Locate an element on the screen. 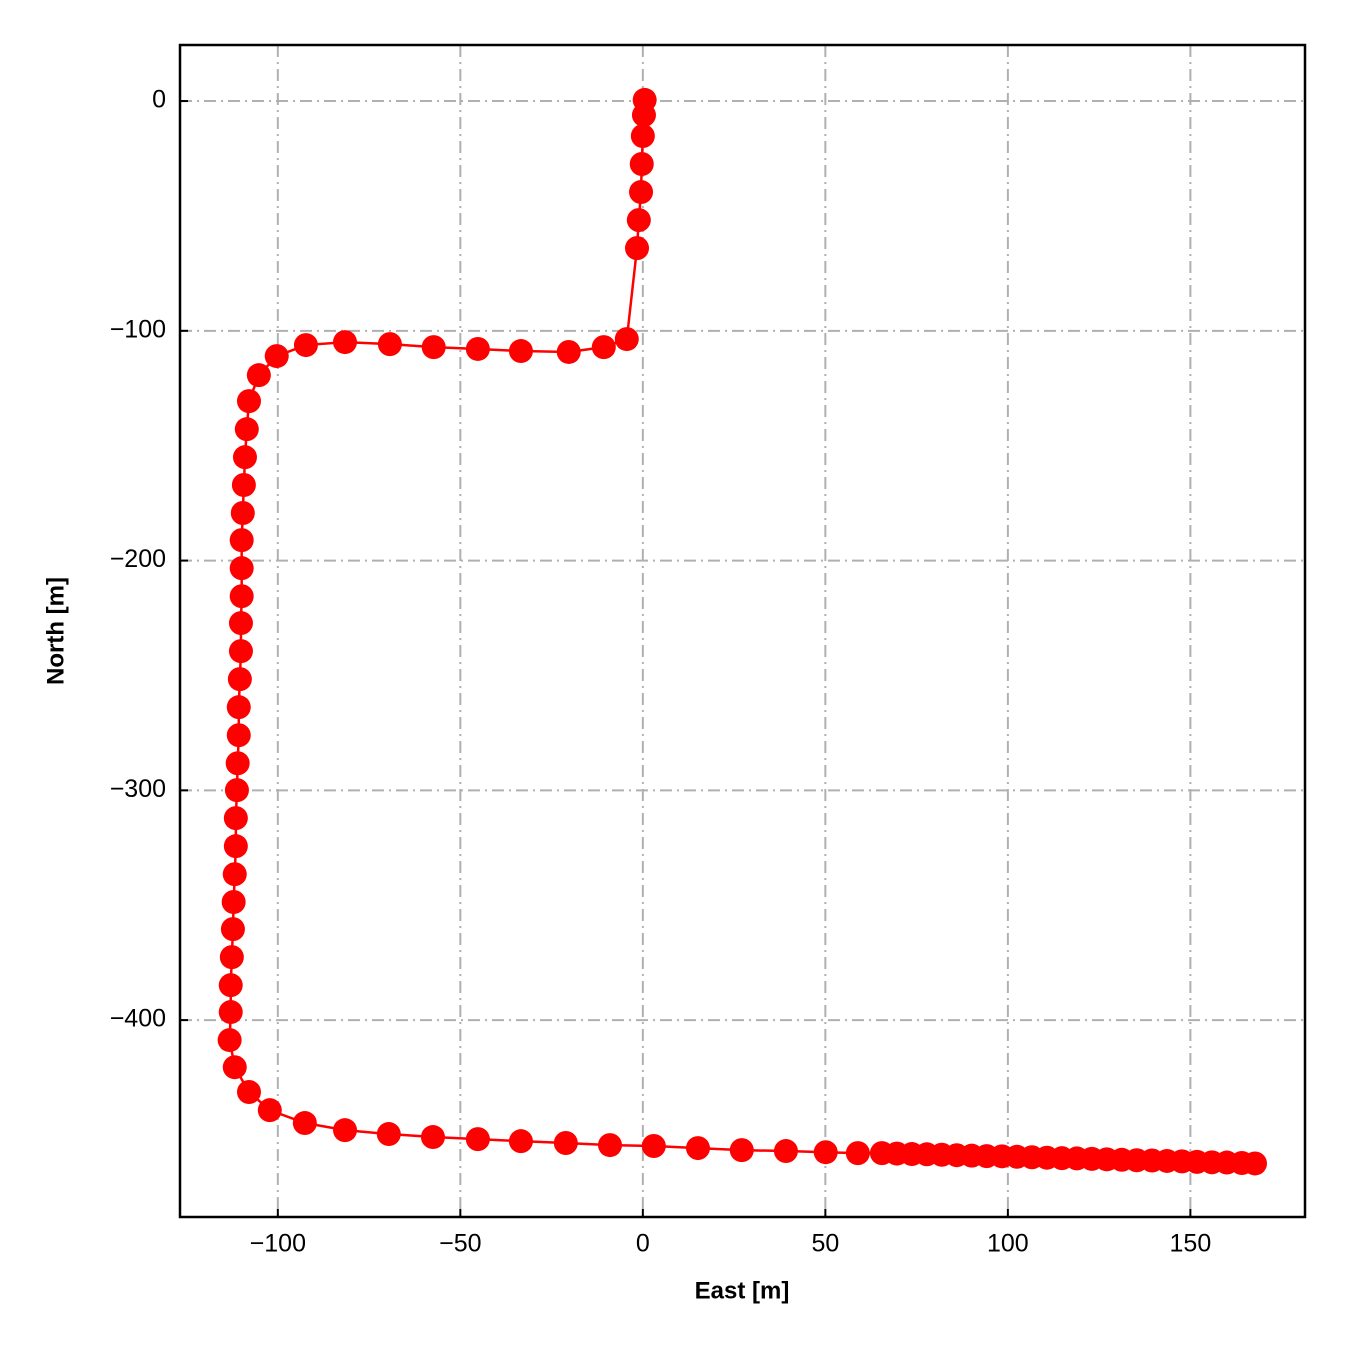  y-tick-label: −300 is located at coordinates (138, 789).